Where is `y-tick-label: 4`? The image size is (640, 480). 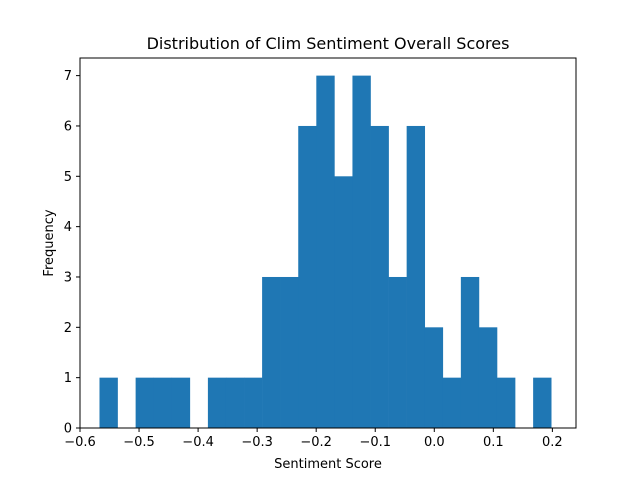 y-tick-label: 4 is located at coordinates (68, 227).